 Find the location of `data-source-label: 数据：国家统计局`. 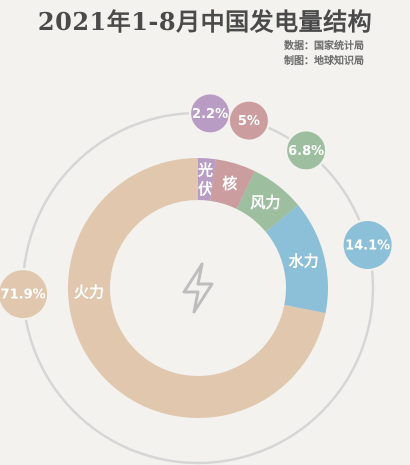

data-source-label: 数据：国家统计局 is located at coordinates (324, 46).